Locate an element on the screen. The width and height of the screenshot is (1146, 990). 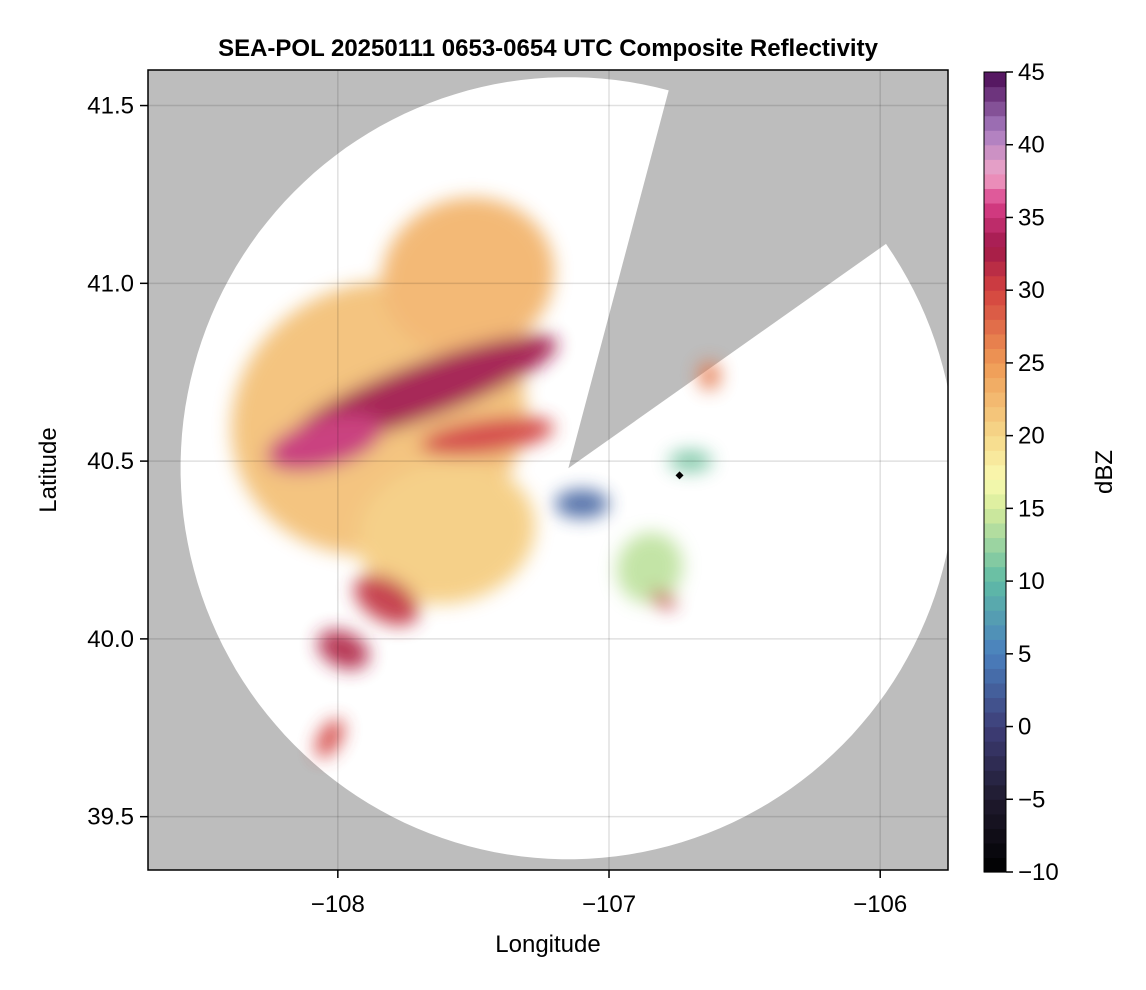
colorbar-swatches is located at coordinates (995, 472).